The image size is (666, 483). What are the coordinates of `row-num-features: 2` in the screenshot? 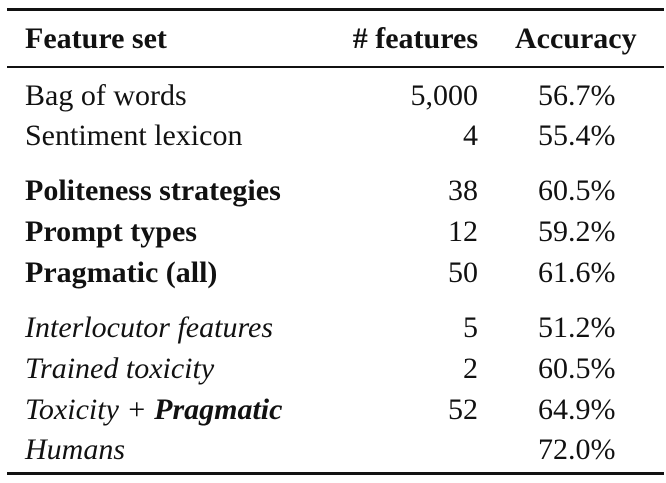 It's located at (470, 368).